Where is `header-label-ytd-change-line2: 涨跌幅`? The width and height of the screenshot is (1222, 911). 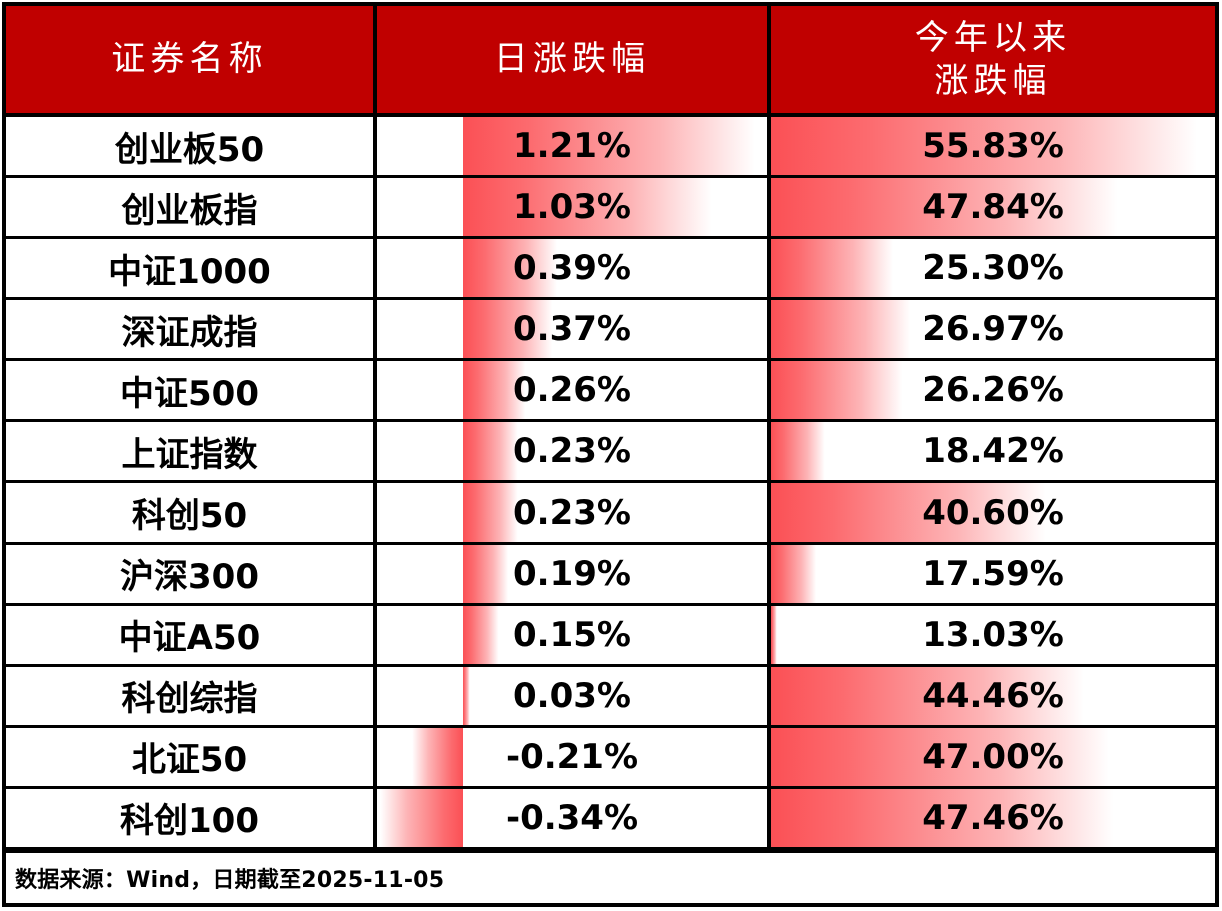 header-label-ytd-change-line2: 涨跌幅 is located at coordinates (993, 80).